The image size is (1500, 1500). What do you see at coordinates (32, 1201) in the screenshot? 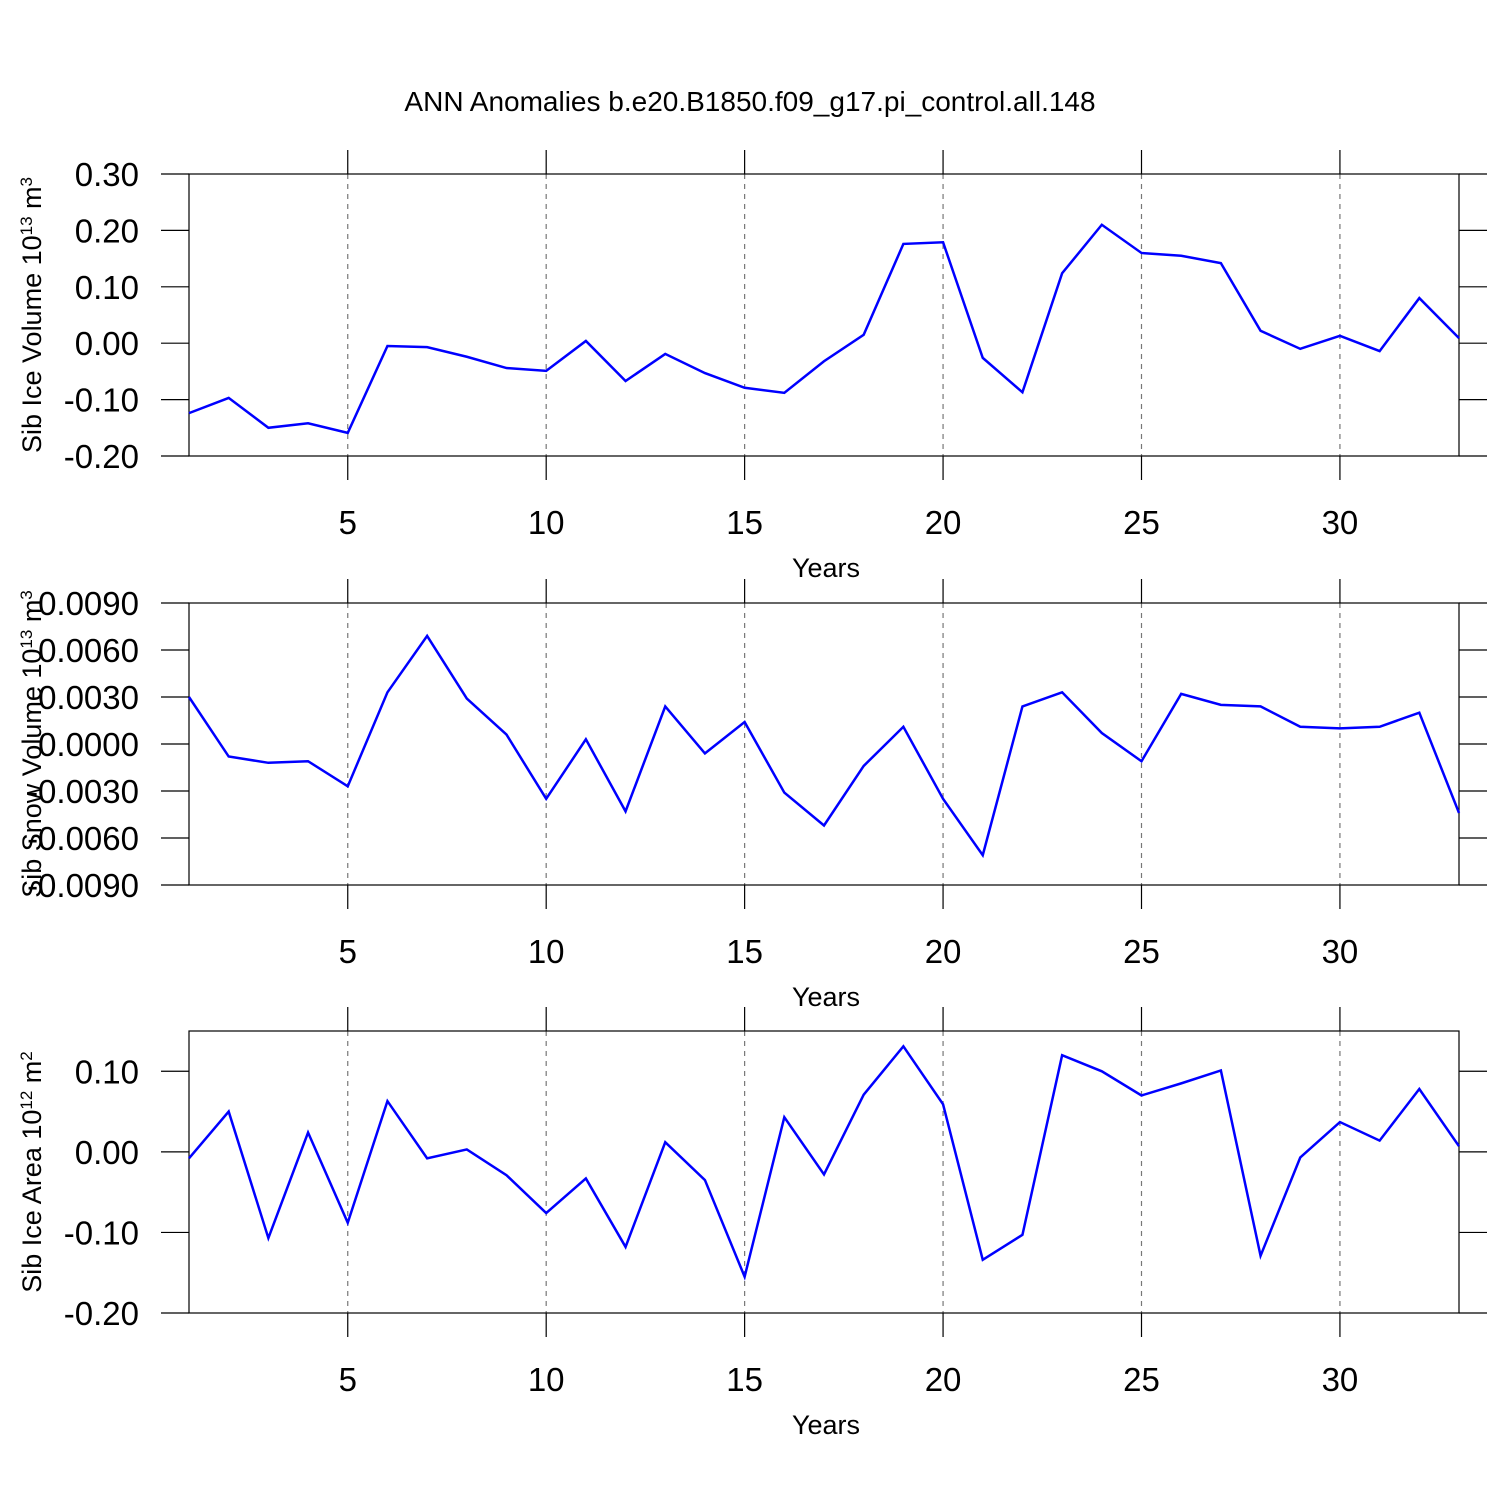
I see `y-axis-label-part: Sib Ice Area 10` at bounding box center [32, 1201].